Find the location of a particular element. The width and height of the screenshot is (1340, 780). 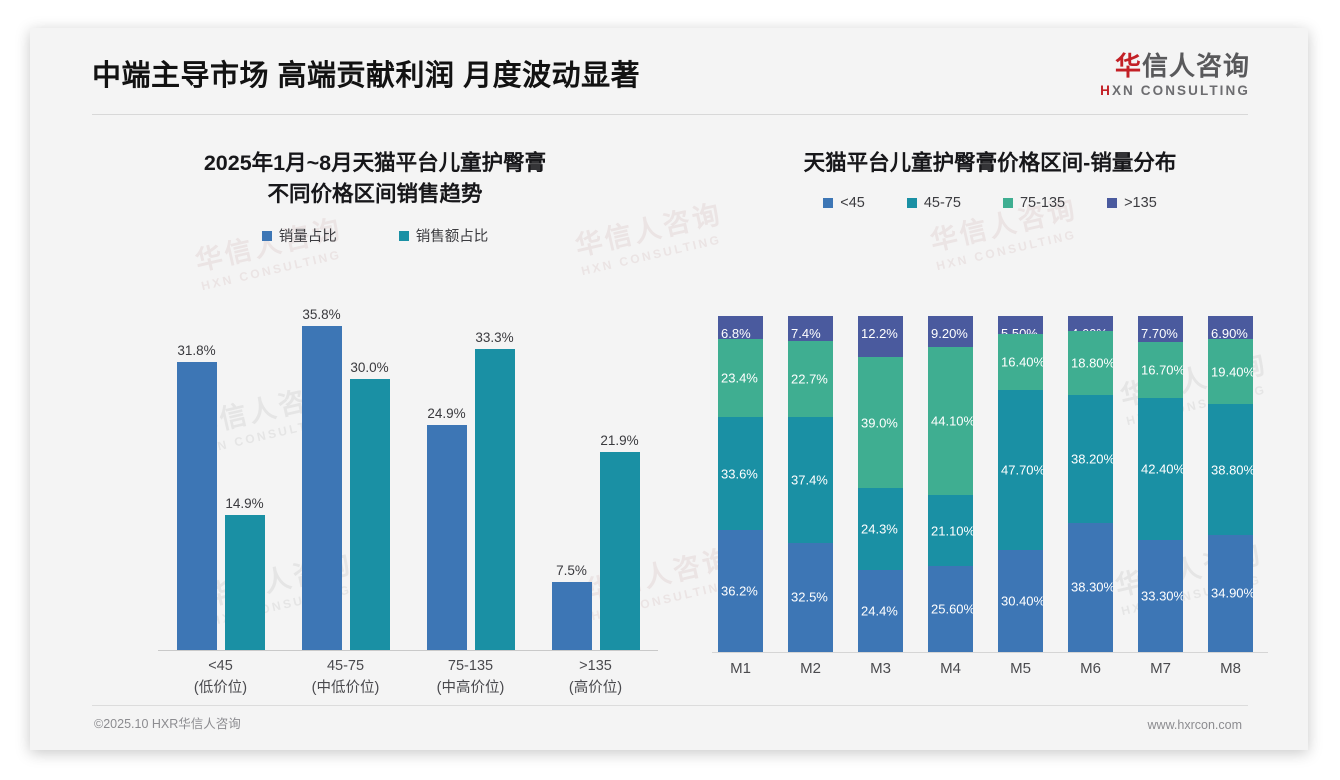

legend-item-right-1: 45-75 is located at coordinates (933, 202).